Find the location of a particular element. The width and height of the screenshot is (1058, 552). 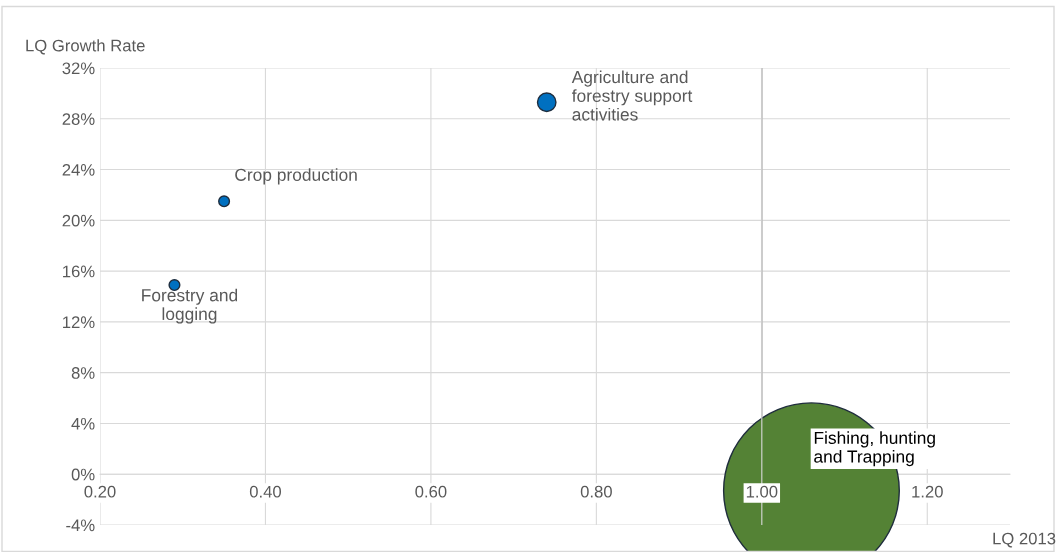

y-tick-label: 16% is located at coordinates (79, 271).